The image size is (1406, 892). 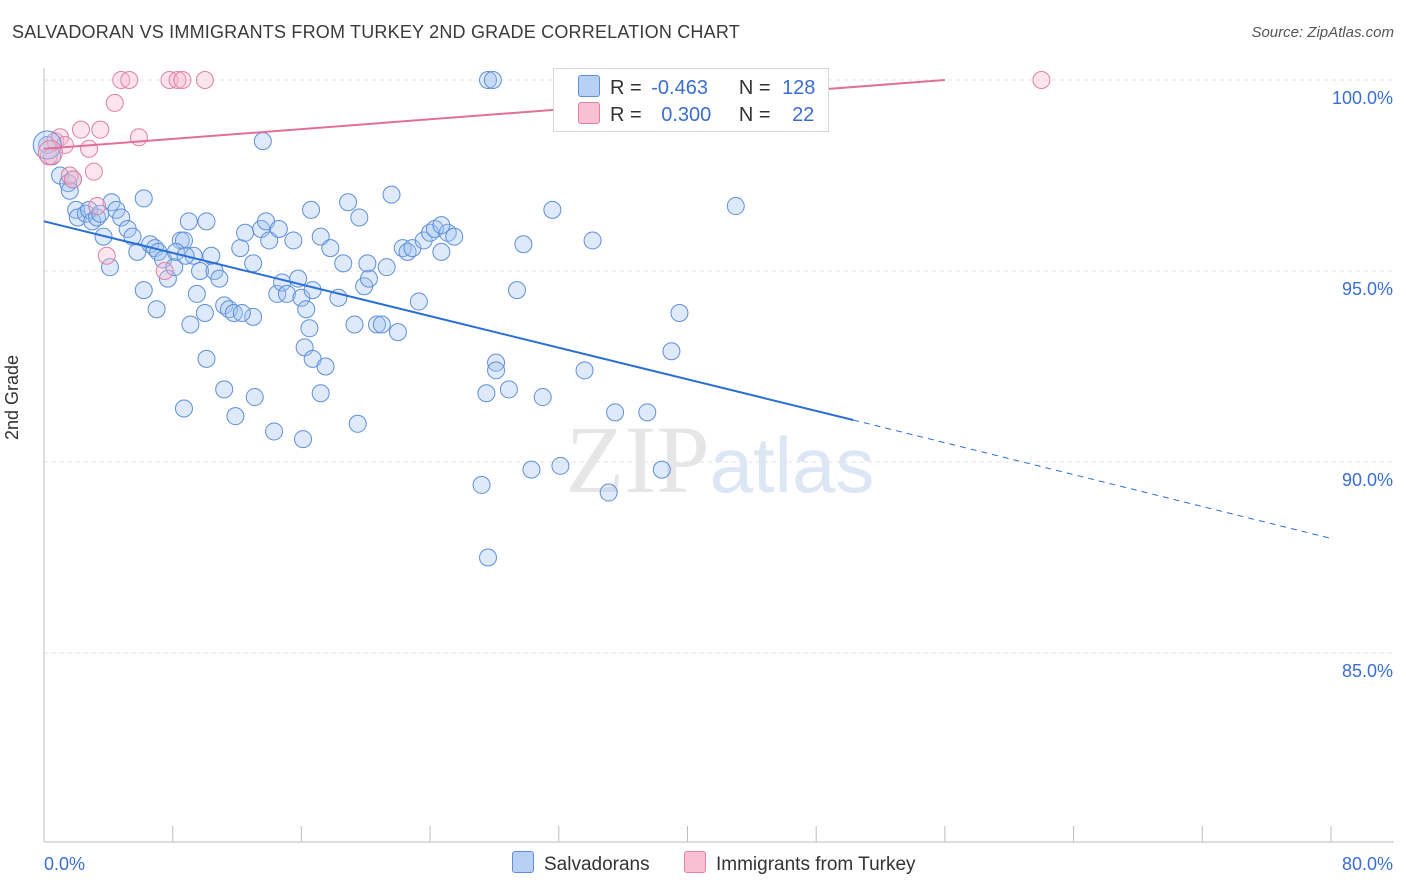 I want to click on x-tick-label-max: 80.0%, so click(x=1367, y=864).